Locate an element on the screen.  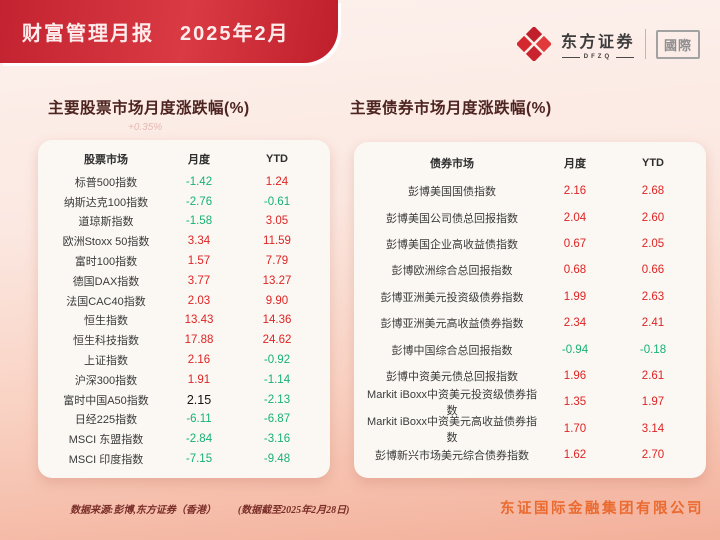
brand-sub-text: DFZQ is located at coordinates (598, 57).